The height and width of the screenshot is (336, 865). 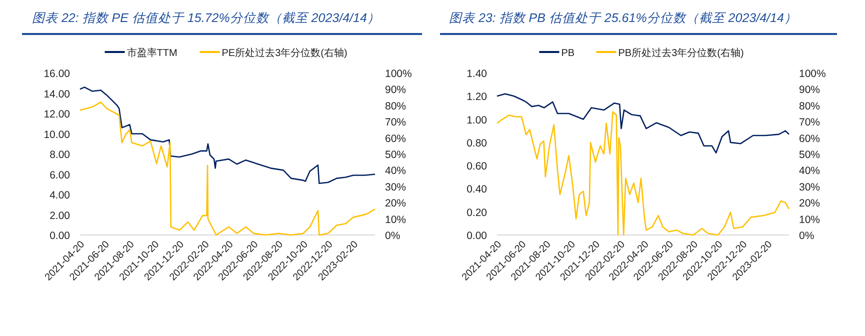 I want to click on legend-label: PB所处过去3年分位数(右轴), so click(x=681, y=53).